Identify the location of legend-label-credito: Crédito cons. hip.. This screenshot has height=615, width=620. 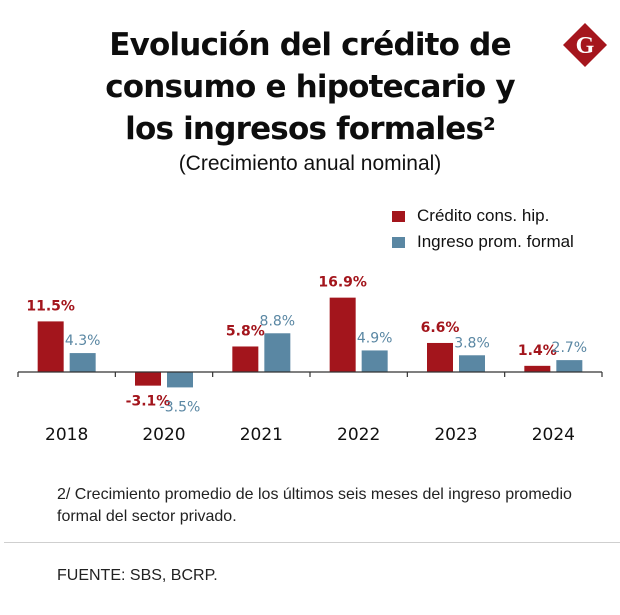
(483, 215).